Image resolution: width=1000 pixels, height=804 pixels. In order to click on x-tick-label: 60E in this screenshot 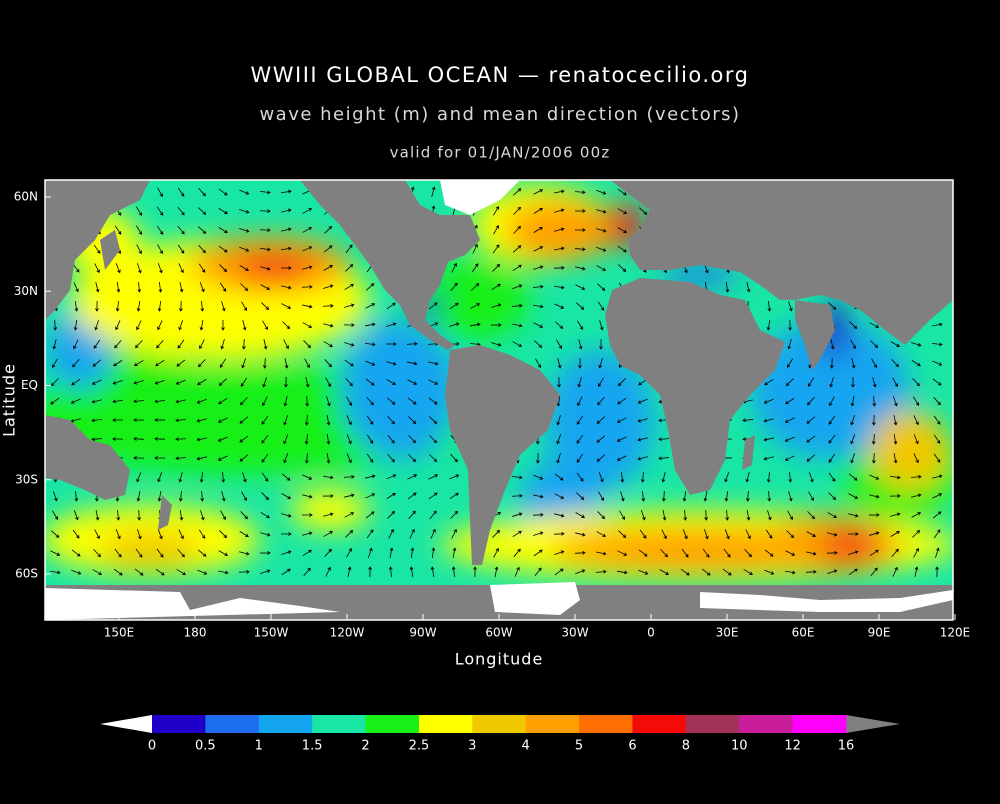, I will do `click(803, 633)`.